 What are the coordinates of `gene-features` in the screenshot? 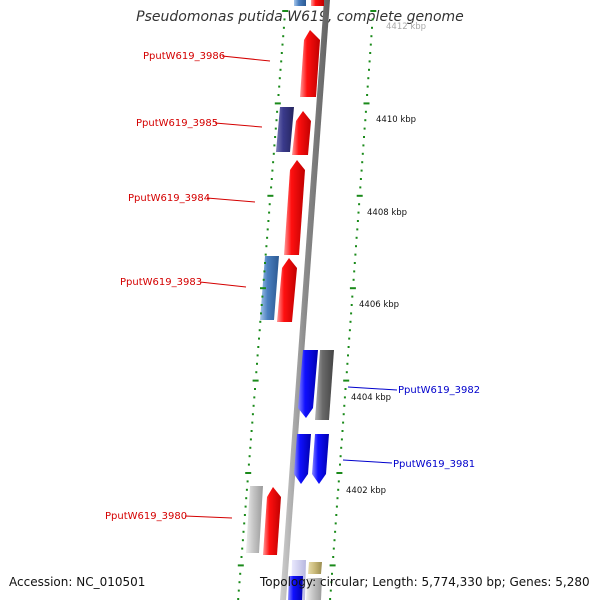 It's located at (290, 300).